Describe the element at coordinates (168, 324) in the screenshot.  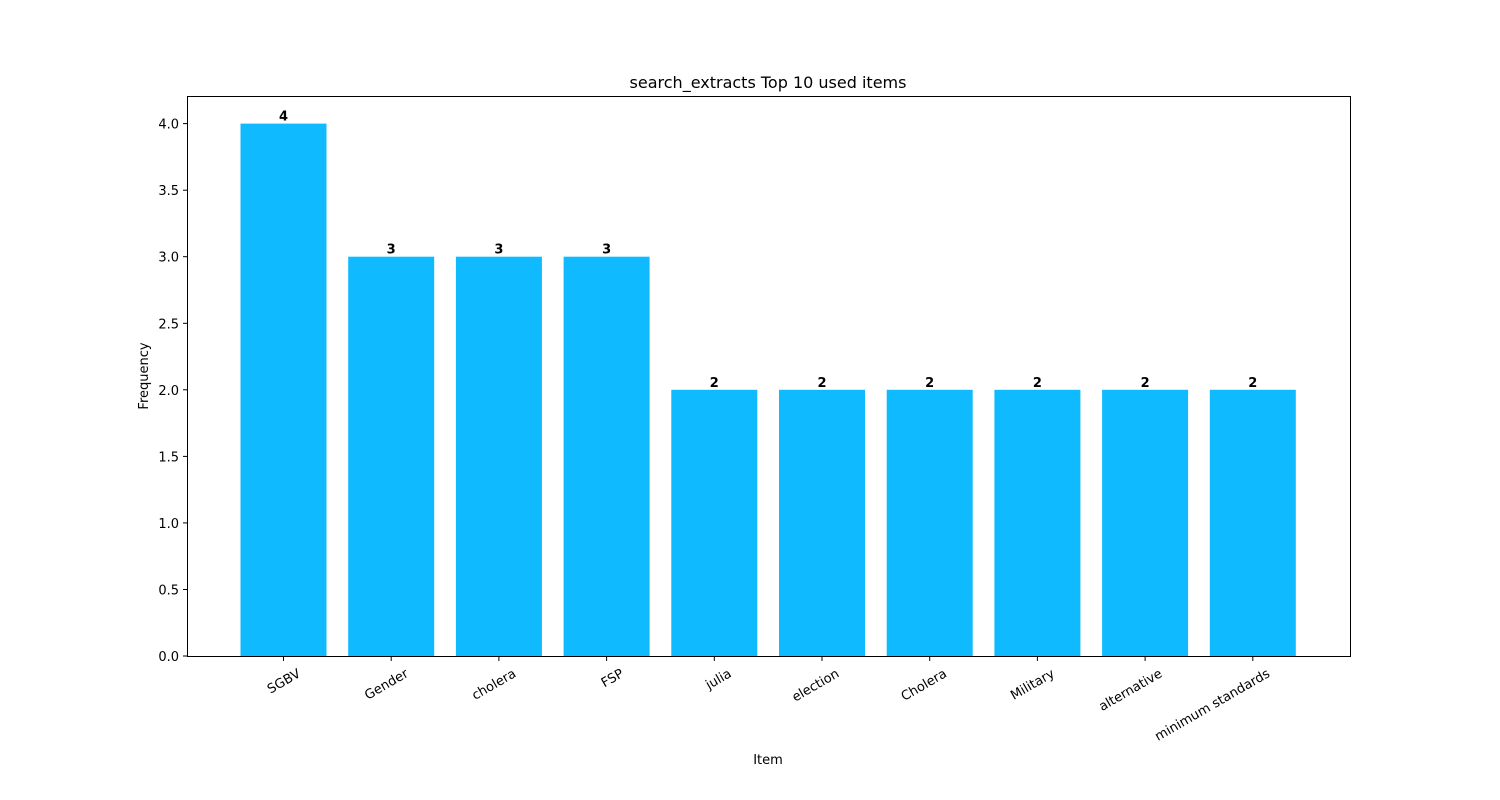
I see `y-tick-label: 2.5` at that location.